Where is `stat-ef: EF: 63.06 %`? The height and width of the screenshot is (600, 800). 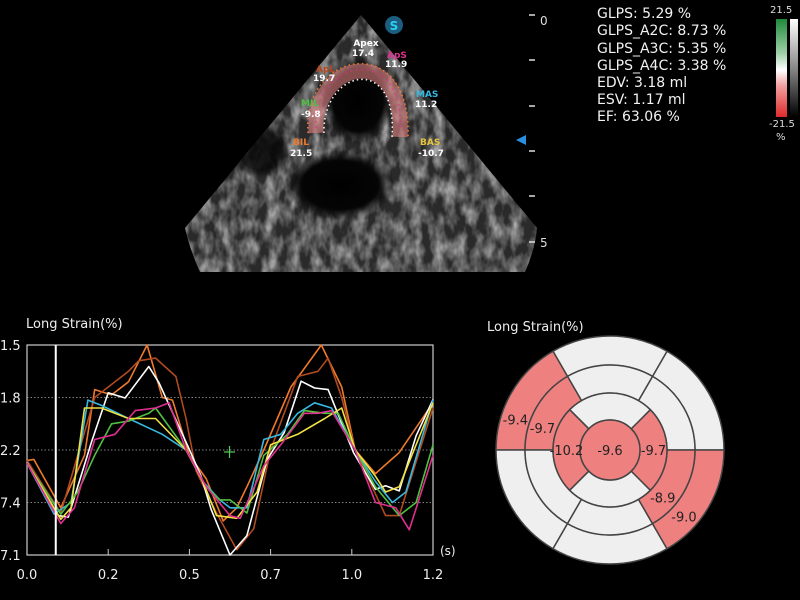
stat-ef: EF: 63.06 % is located at coordinates (638, 117).